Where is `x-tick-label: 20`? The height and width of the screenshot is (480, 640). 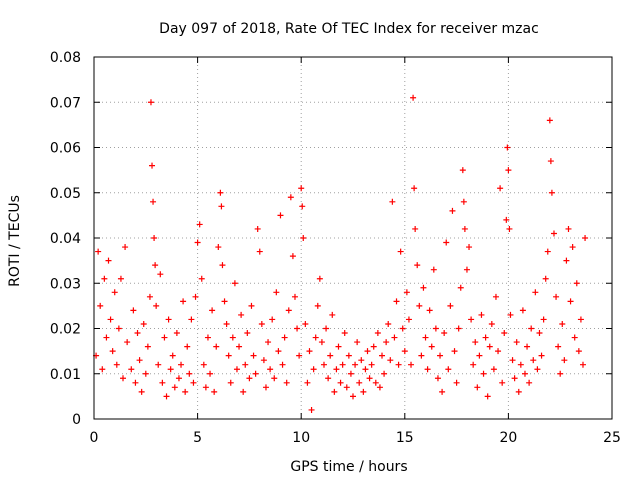 x-tick-label: 20 is located at coordinates (508, 438).